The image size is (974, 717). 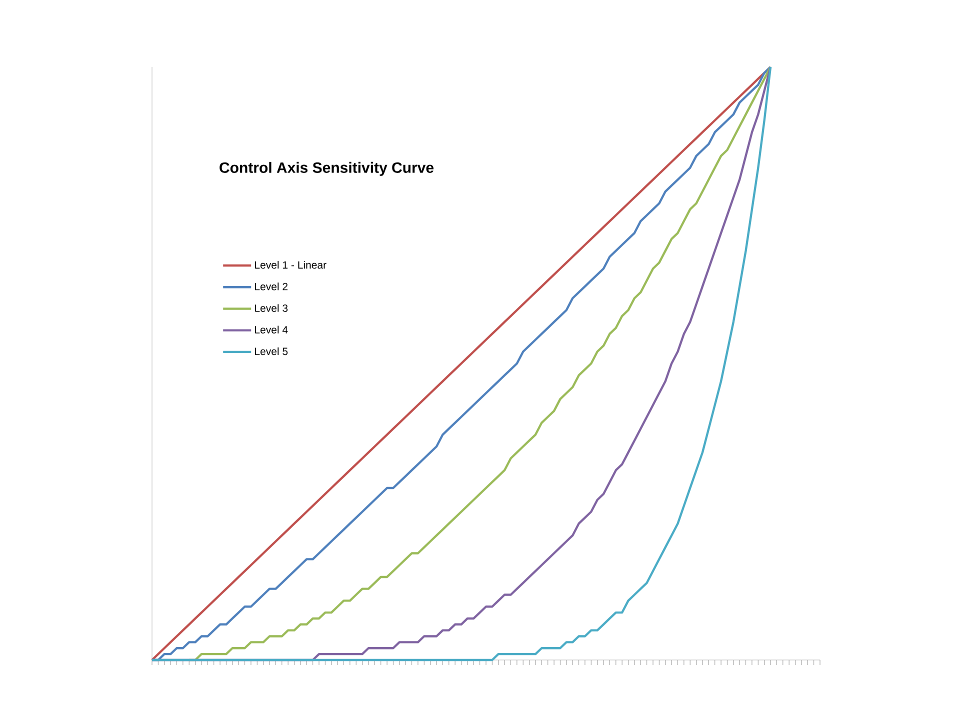 What do you see at coordinates (271, 351) in the screenshot?
I see `legend-label: Level 5` at bounding box center [271, 351].